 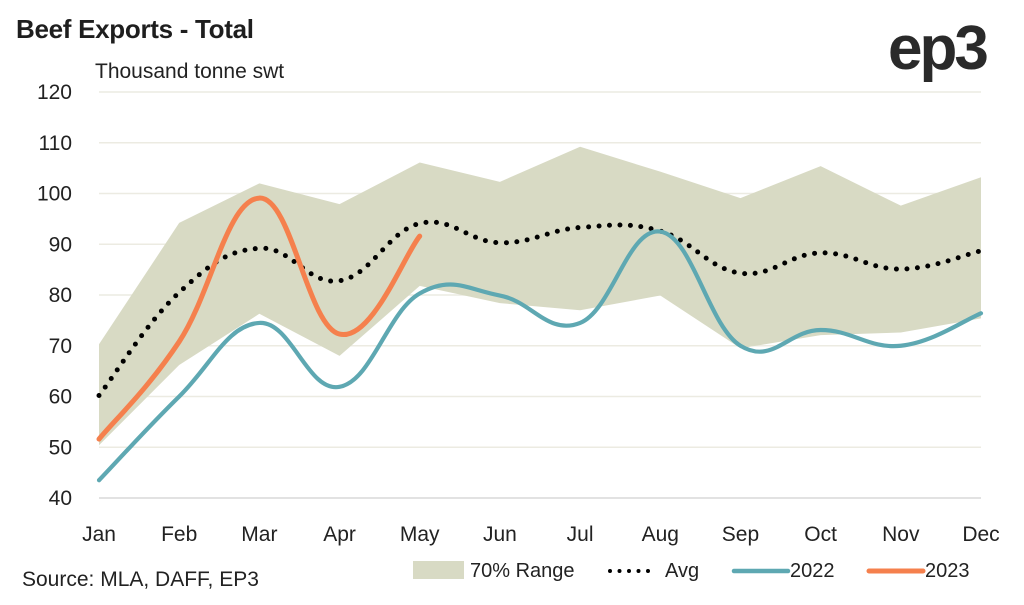 What do you see at coordinates (660, 534) in the screenshot?
I see `x-tick-label: Aug` at bounding box center [660, 534].